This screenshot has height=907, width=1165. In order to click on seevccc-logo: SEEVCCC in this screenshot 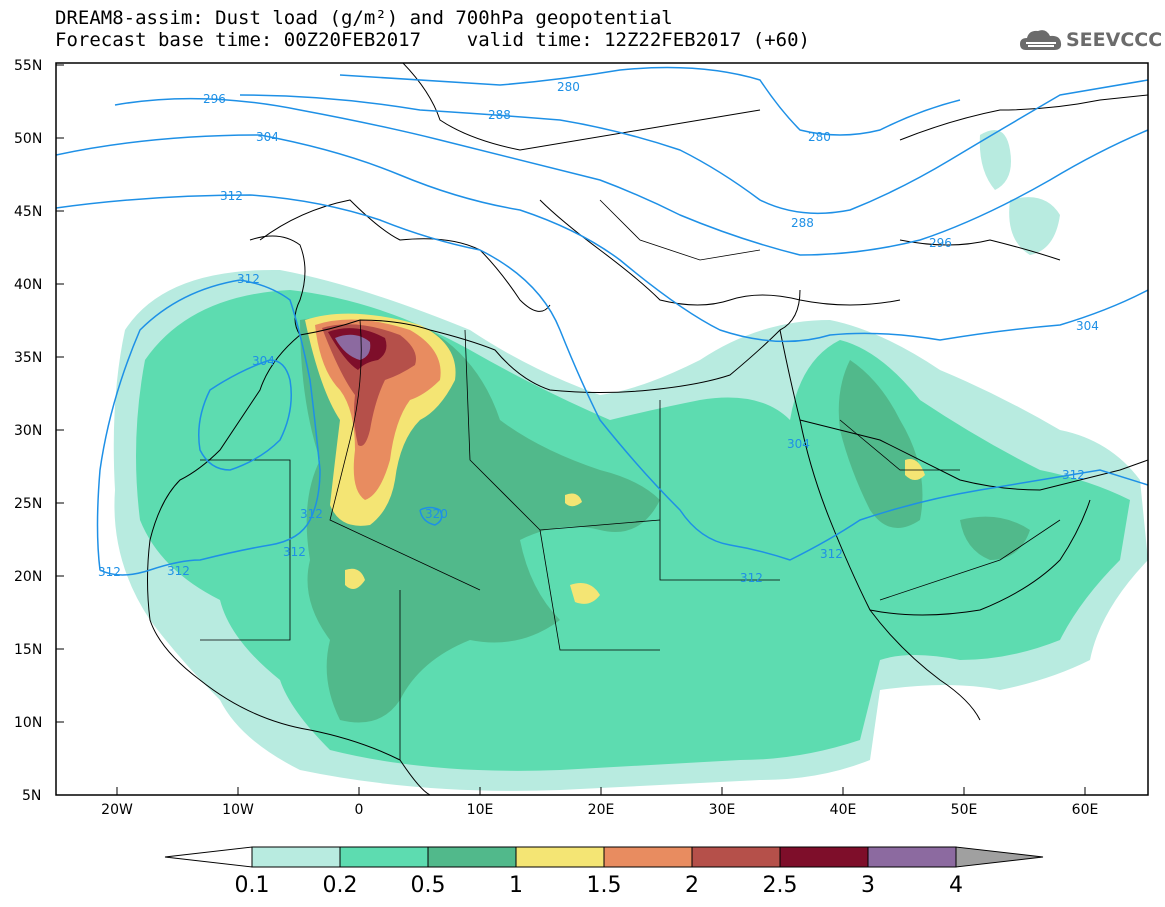, I will do `click(1090, 41)`.